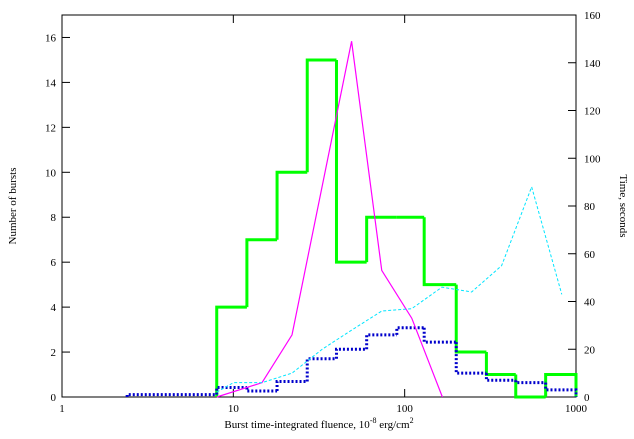 This screenshot has height=439, width=634. Describe the element at coordinates (587, 398) in the screenshot. I see `y2-tick-label: 0` at that location.